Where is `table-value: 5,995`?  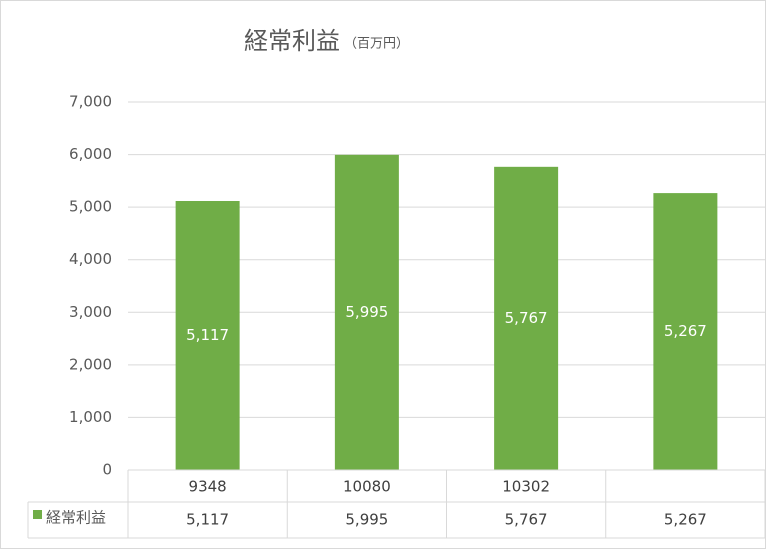
table-value: 5,995 is located at coordinates (366, 520).